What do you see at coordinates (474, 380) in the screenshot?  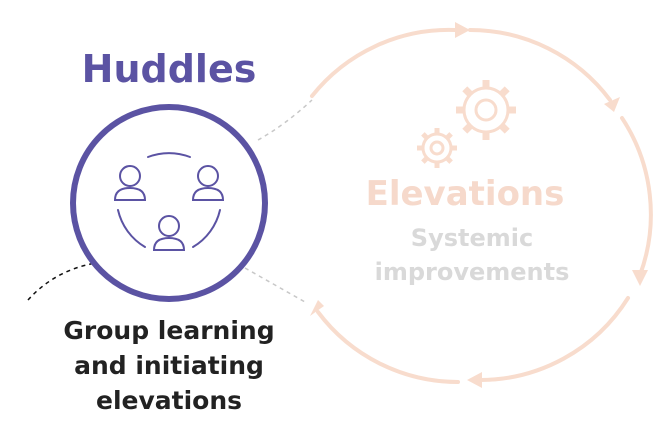 I see `arrowhead-bottom-icon` at bounding box center [474, 380].